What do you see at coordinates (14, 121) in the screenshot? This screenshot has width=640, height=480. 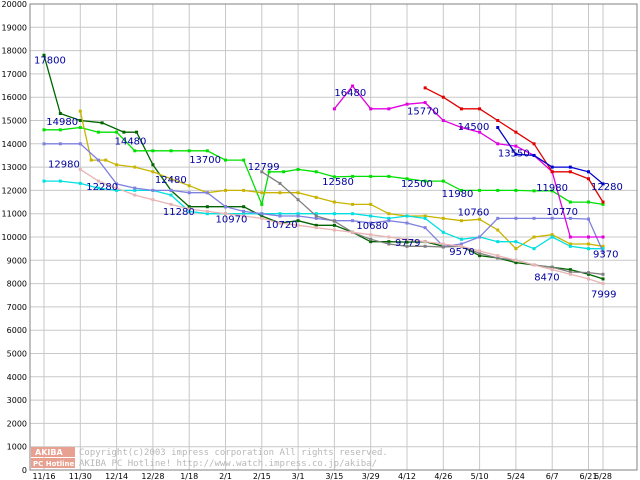 I see `y-tick-label: 15000` at bounding box center [14, 121].